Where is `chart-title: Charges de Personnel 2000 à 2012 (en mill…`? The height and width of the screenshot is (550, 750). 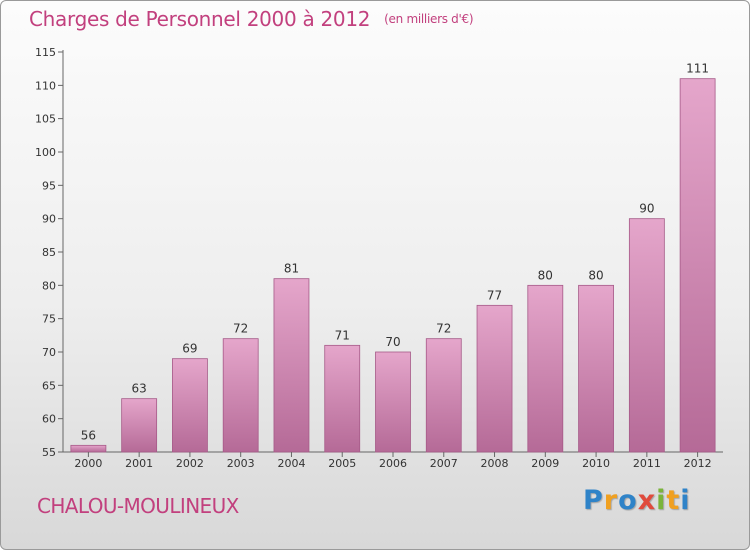
chart-title: Charges de Personnel 2000 à 2012 (en mill… is located at coordinates (251, 19).